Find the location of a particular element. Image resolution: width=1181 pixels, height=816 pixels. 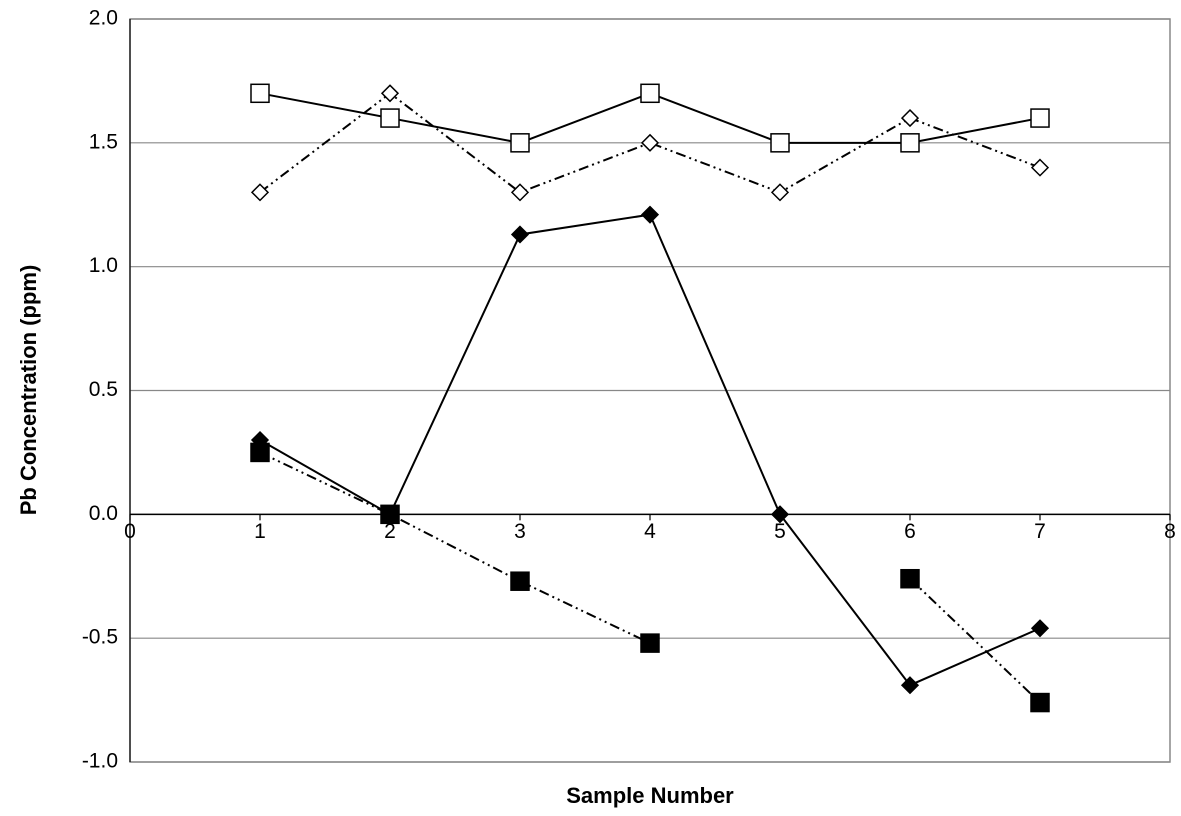

x-tick-label: 4 is located at coordinates (650, 531).